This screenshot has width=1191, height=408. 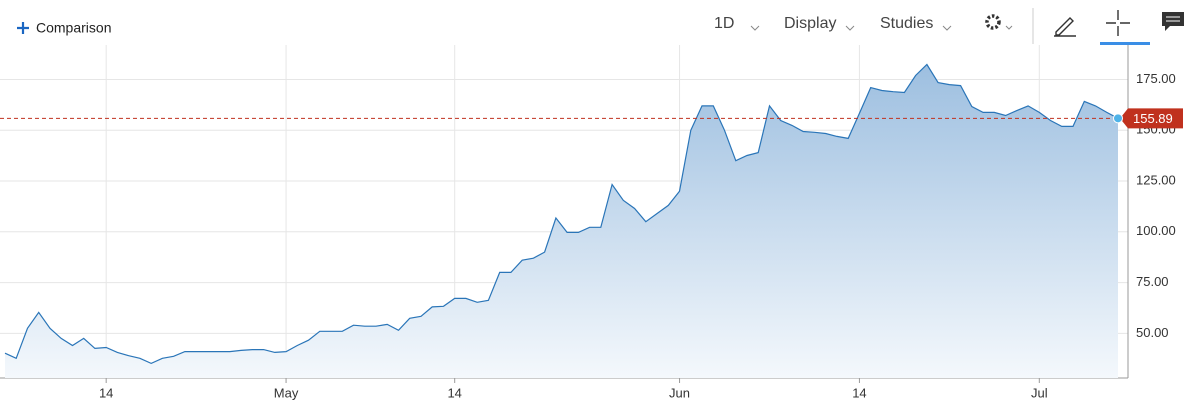 I want to click on x-tick-label: Jul, so click(x=1039, y=392).